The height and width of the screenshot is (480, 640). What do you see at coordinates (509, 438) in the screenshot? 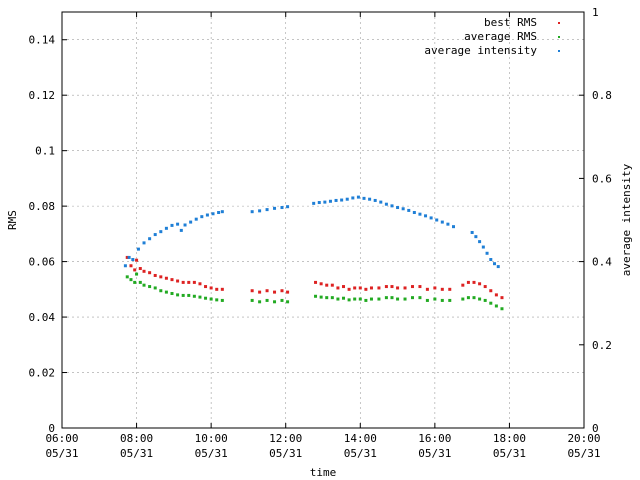
I see `x-tick-label: 18:00` at bounding box center [509, 438].